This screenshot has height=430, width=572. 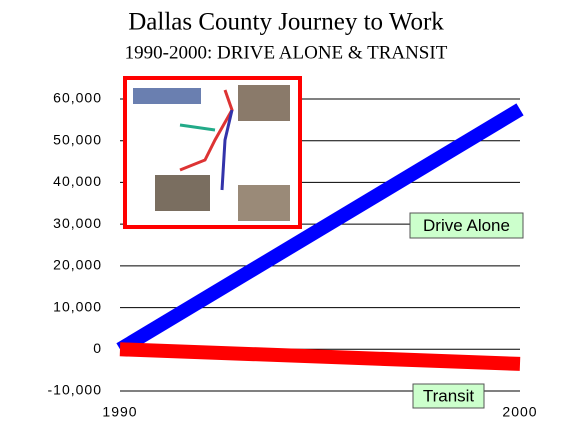 I want to click on y-tick-label: 60,000, so click(x=77, y=98).